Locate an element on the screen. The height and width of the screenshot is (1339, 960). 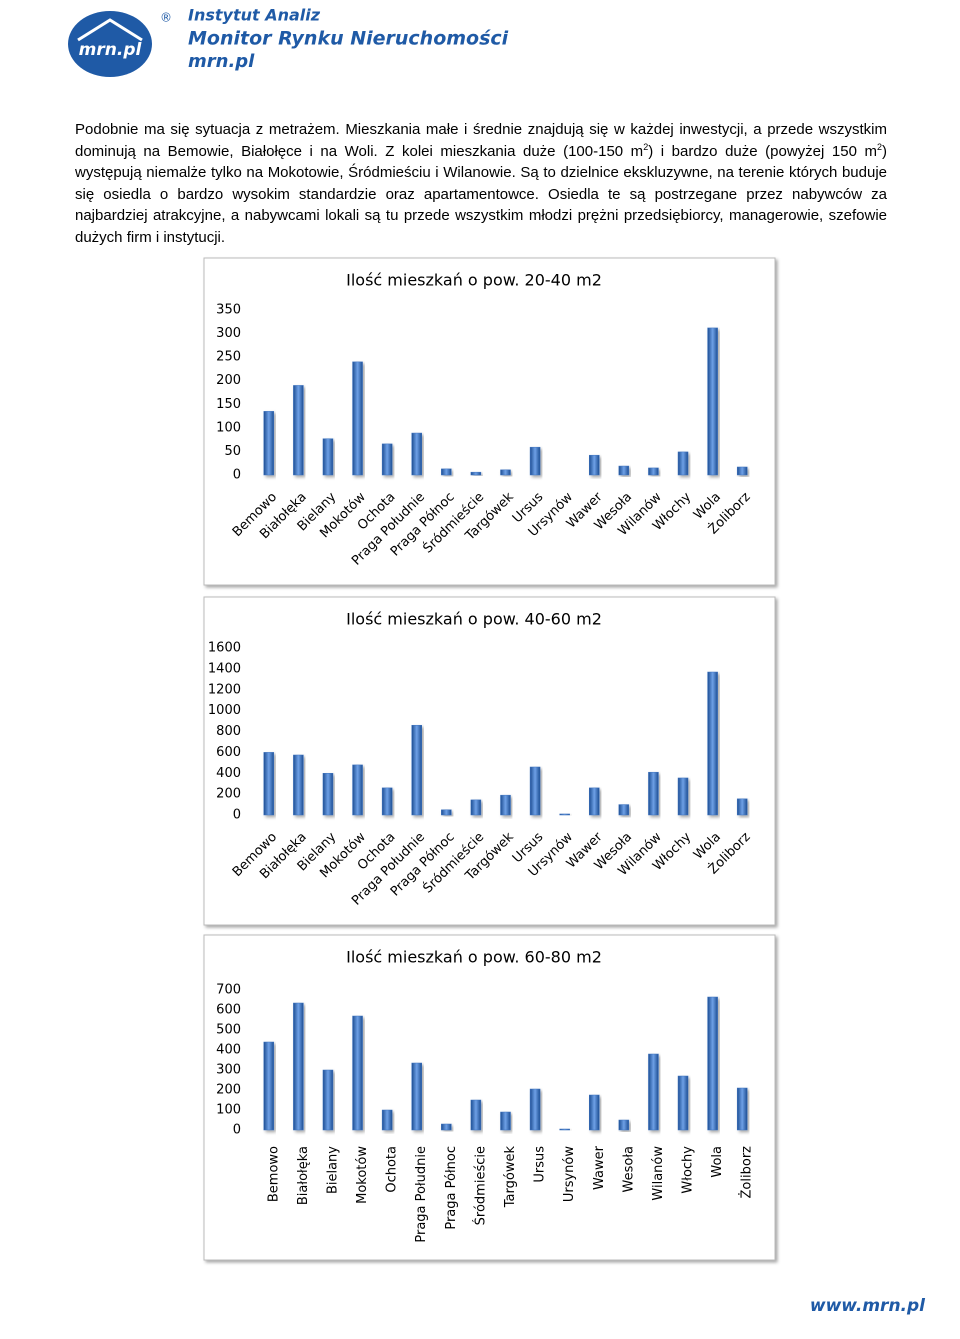
logo-text: mrn.pl is located at coordinates (111, 50).